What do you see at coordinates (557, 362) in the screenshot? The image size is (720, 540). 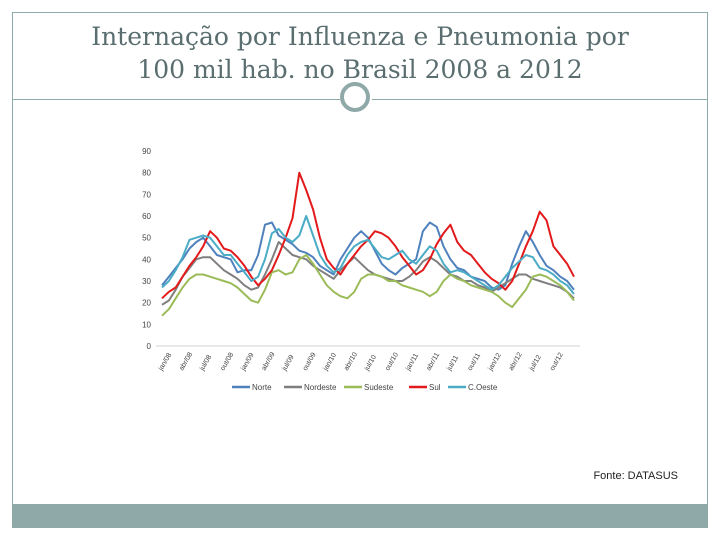 I see `x-tick-label: out/12` at bounding box center [557, 362].